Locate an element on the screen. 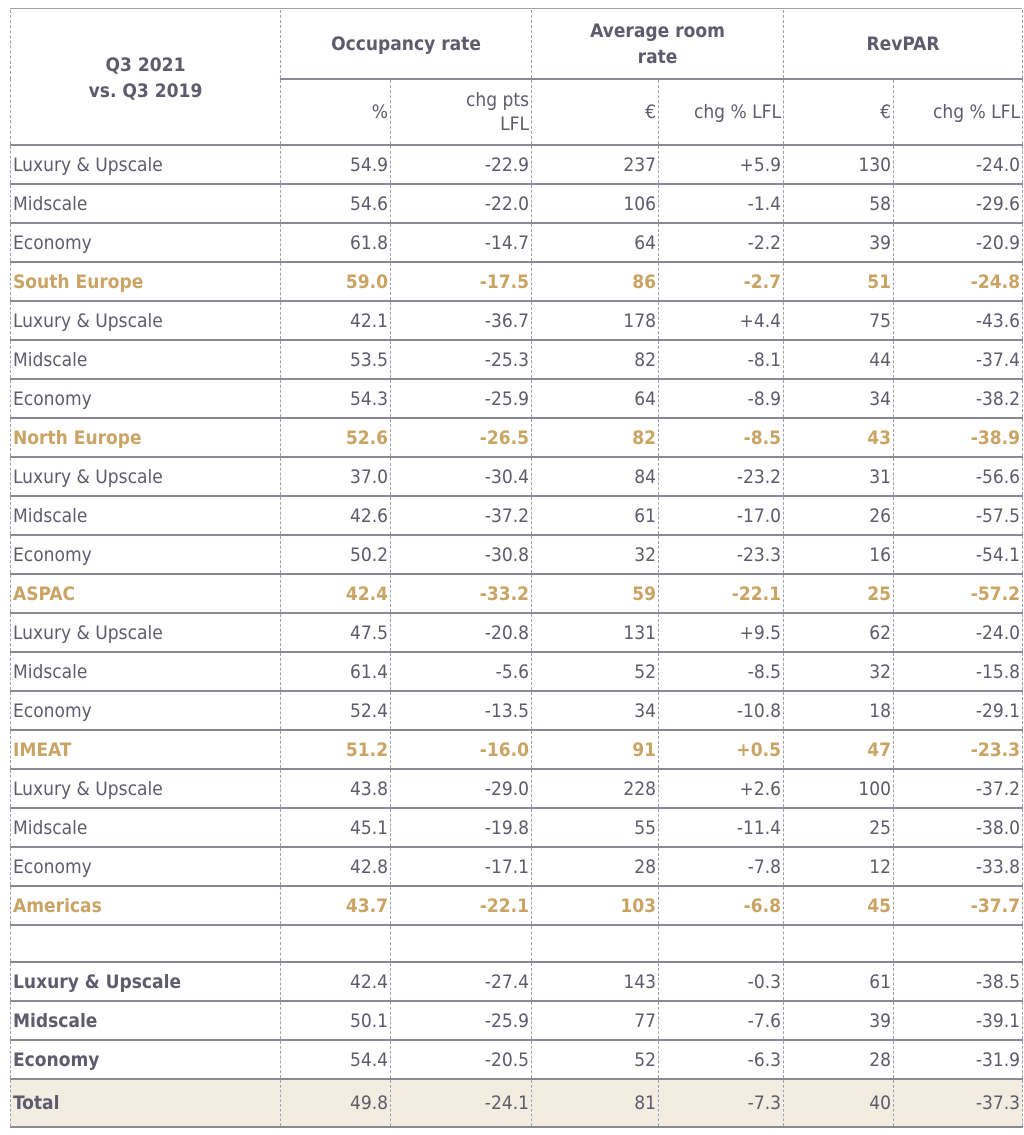 Image resolution: width=1024 pixels, height=1135 pixels. cell-value: -37.3 is located at coordinates (958, 1103).